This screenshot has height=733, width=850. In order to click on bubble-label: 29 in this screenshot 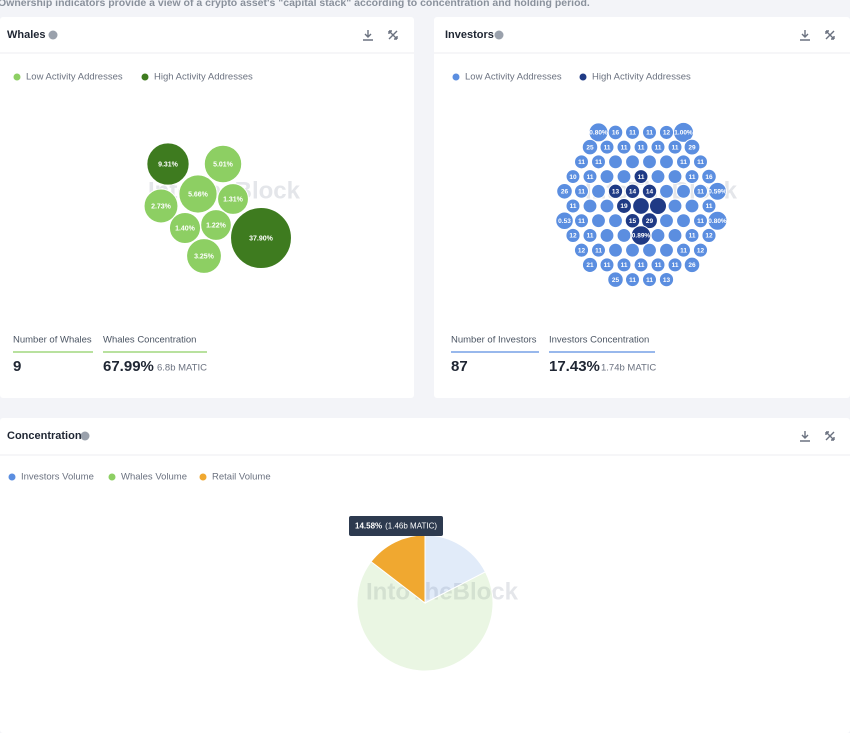, I will do `click(650, 221)`.